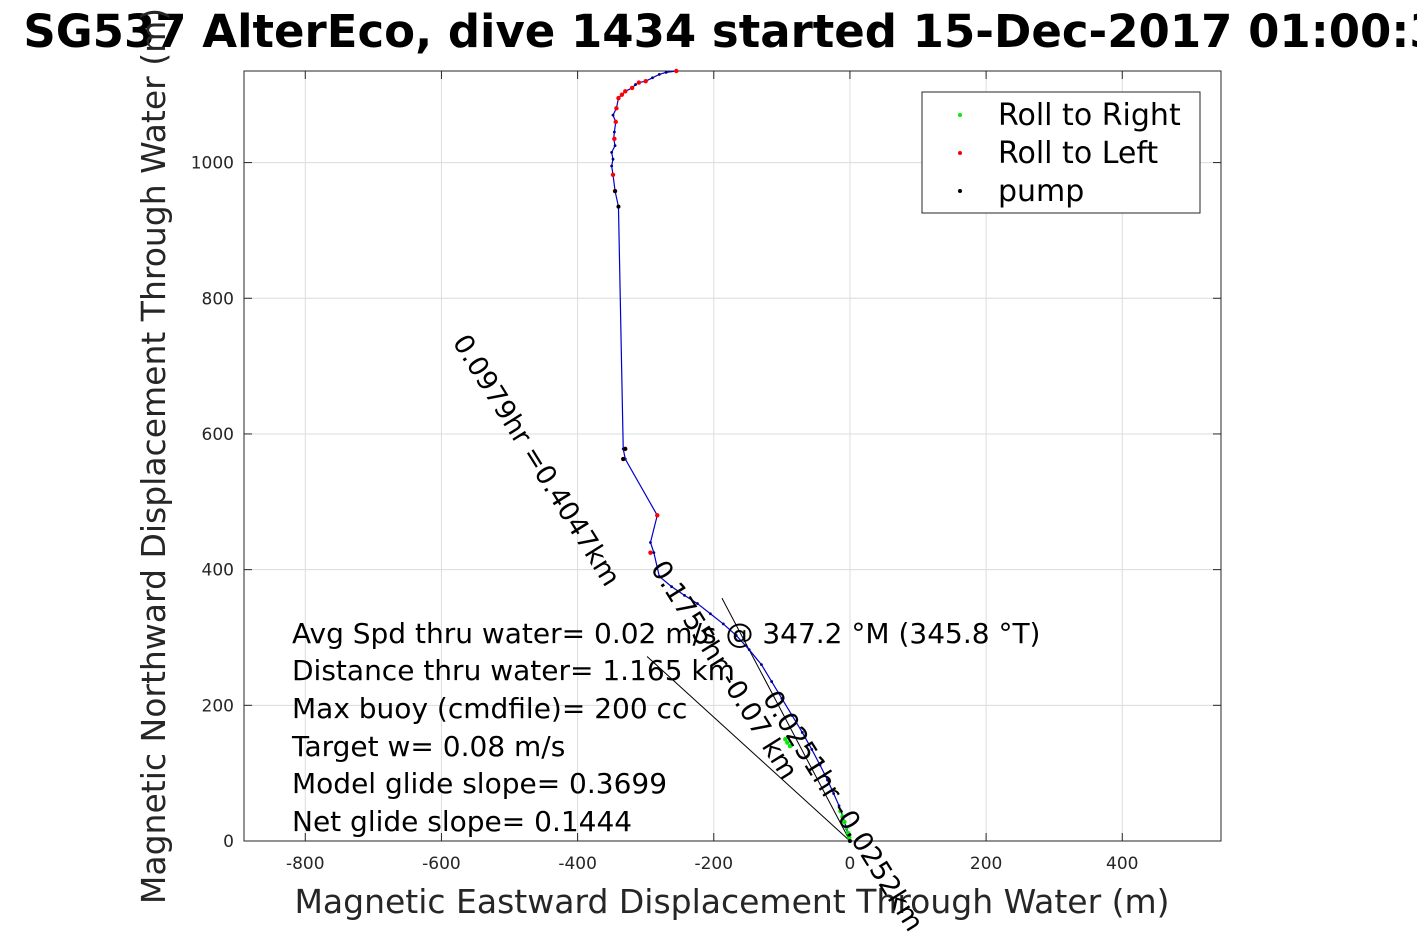 The height and width of the screenshot is (949, 1417). What do you see at coordinates (218, 299) in the screenshot?
I see `y-tick-label: 800` at bounding box center [218, 299].